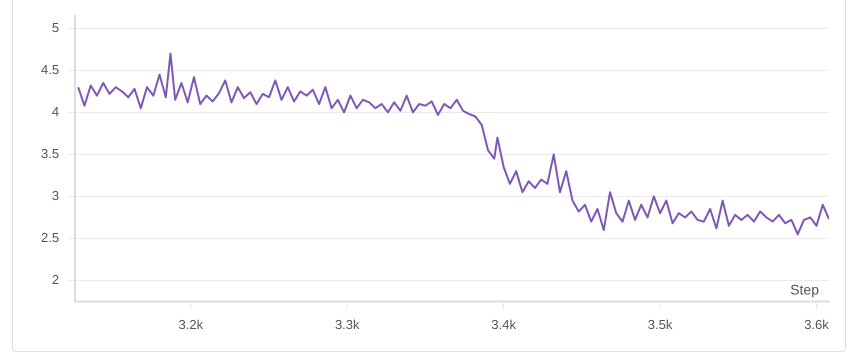 The image size is (856, 363). Describe the element at coordinates (817, 324) in the screenshot. I see `x-tick-label: 3.6k` at that location.